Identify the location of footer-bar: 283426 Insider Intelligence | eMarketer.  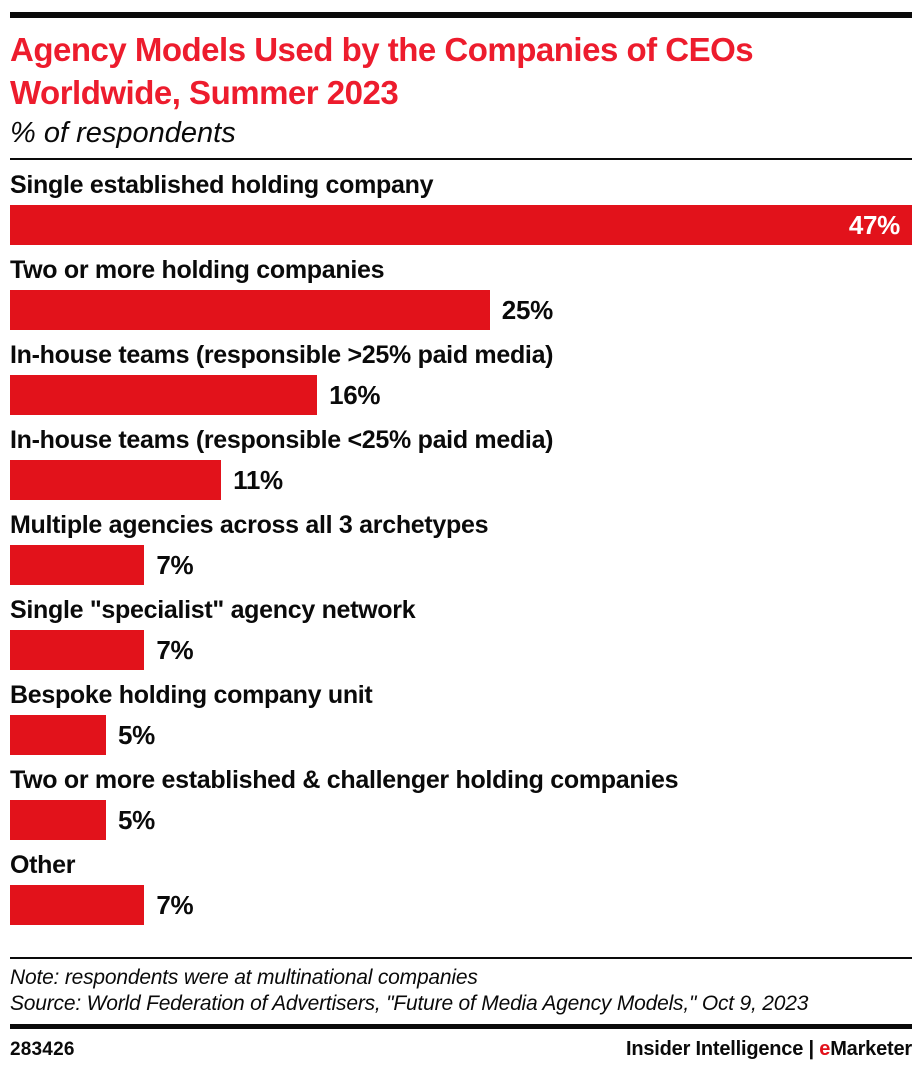
(461, 1049).